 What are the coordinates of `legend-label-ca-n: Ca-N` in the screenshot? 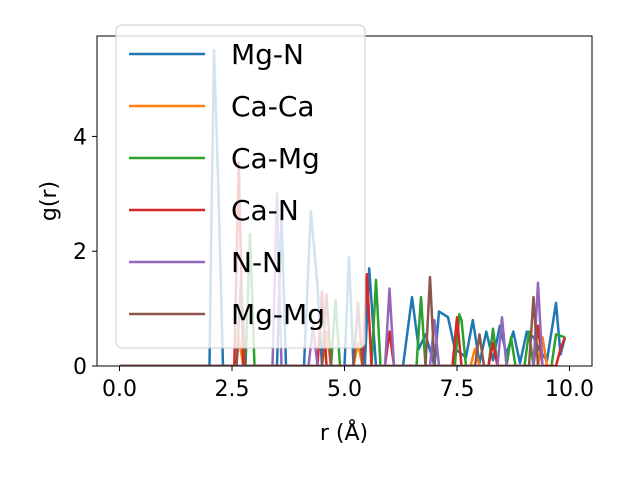 It's located at (265, 210).